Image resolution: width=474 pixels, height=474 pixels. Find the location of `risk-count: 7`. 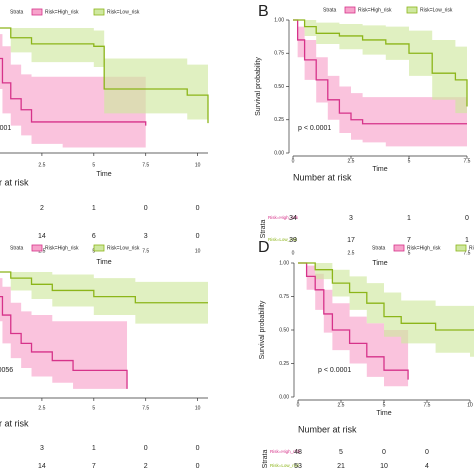

risk-count: 7 is located at coordinates (409, 240).